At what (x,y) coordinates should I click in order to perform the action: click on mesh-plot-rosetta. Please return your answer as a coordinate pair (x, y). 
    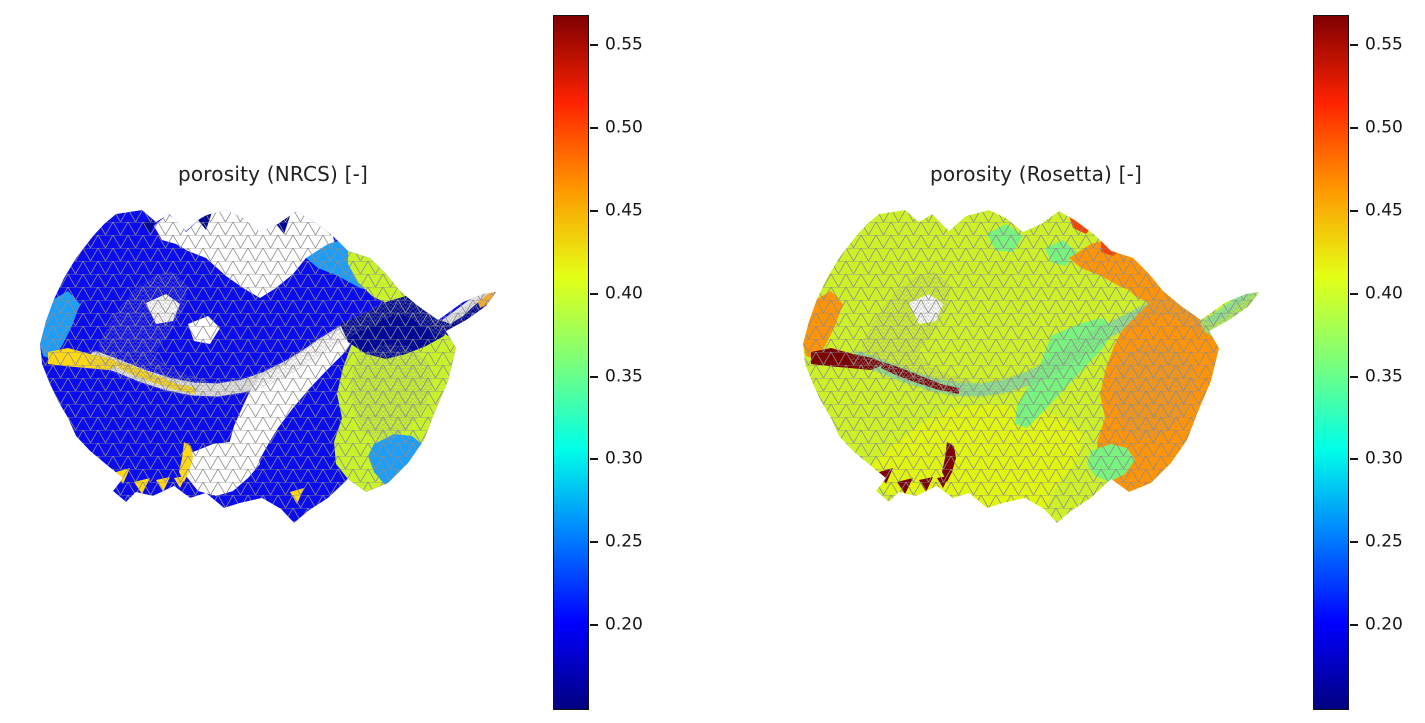
    Looking at the image, I should click on (1031, 366).